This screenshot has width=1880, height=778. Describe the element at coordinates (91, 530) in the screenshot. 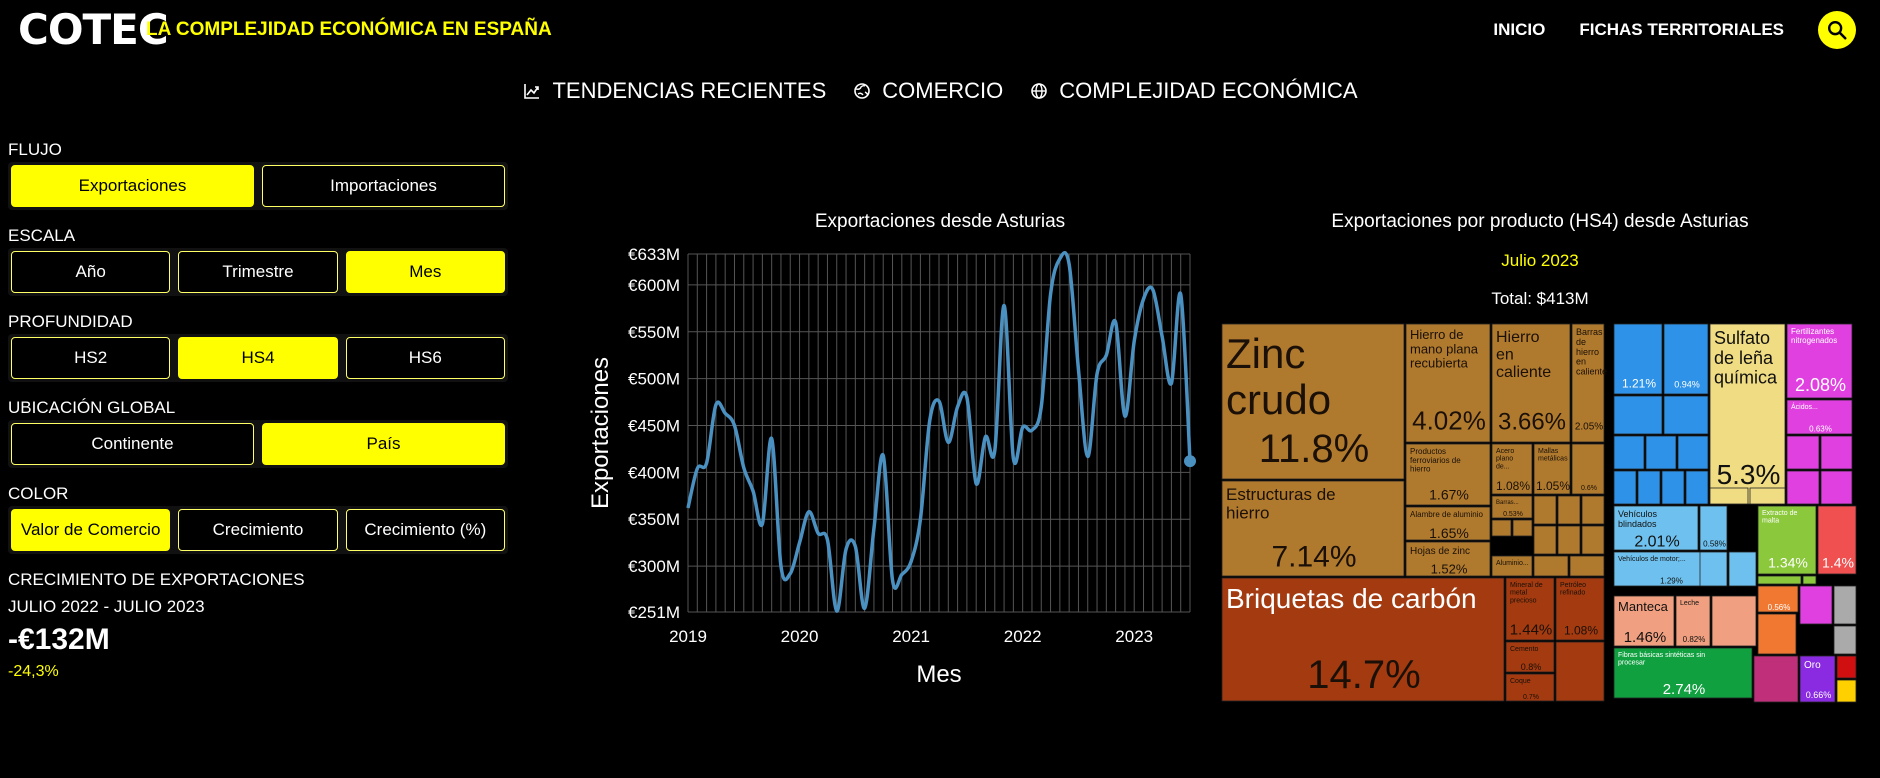

I see `option-valor-de-comercio: Valor de Comercio` at that location.